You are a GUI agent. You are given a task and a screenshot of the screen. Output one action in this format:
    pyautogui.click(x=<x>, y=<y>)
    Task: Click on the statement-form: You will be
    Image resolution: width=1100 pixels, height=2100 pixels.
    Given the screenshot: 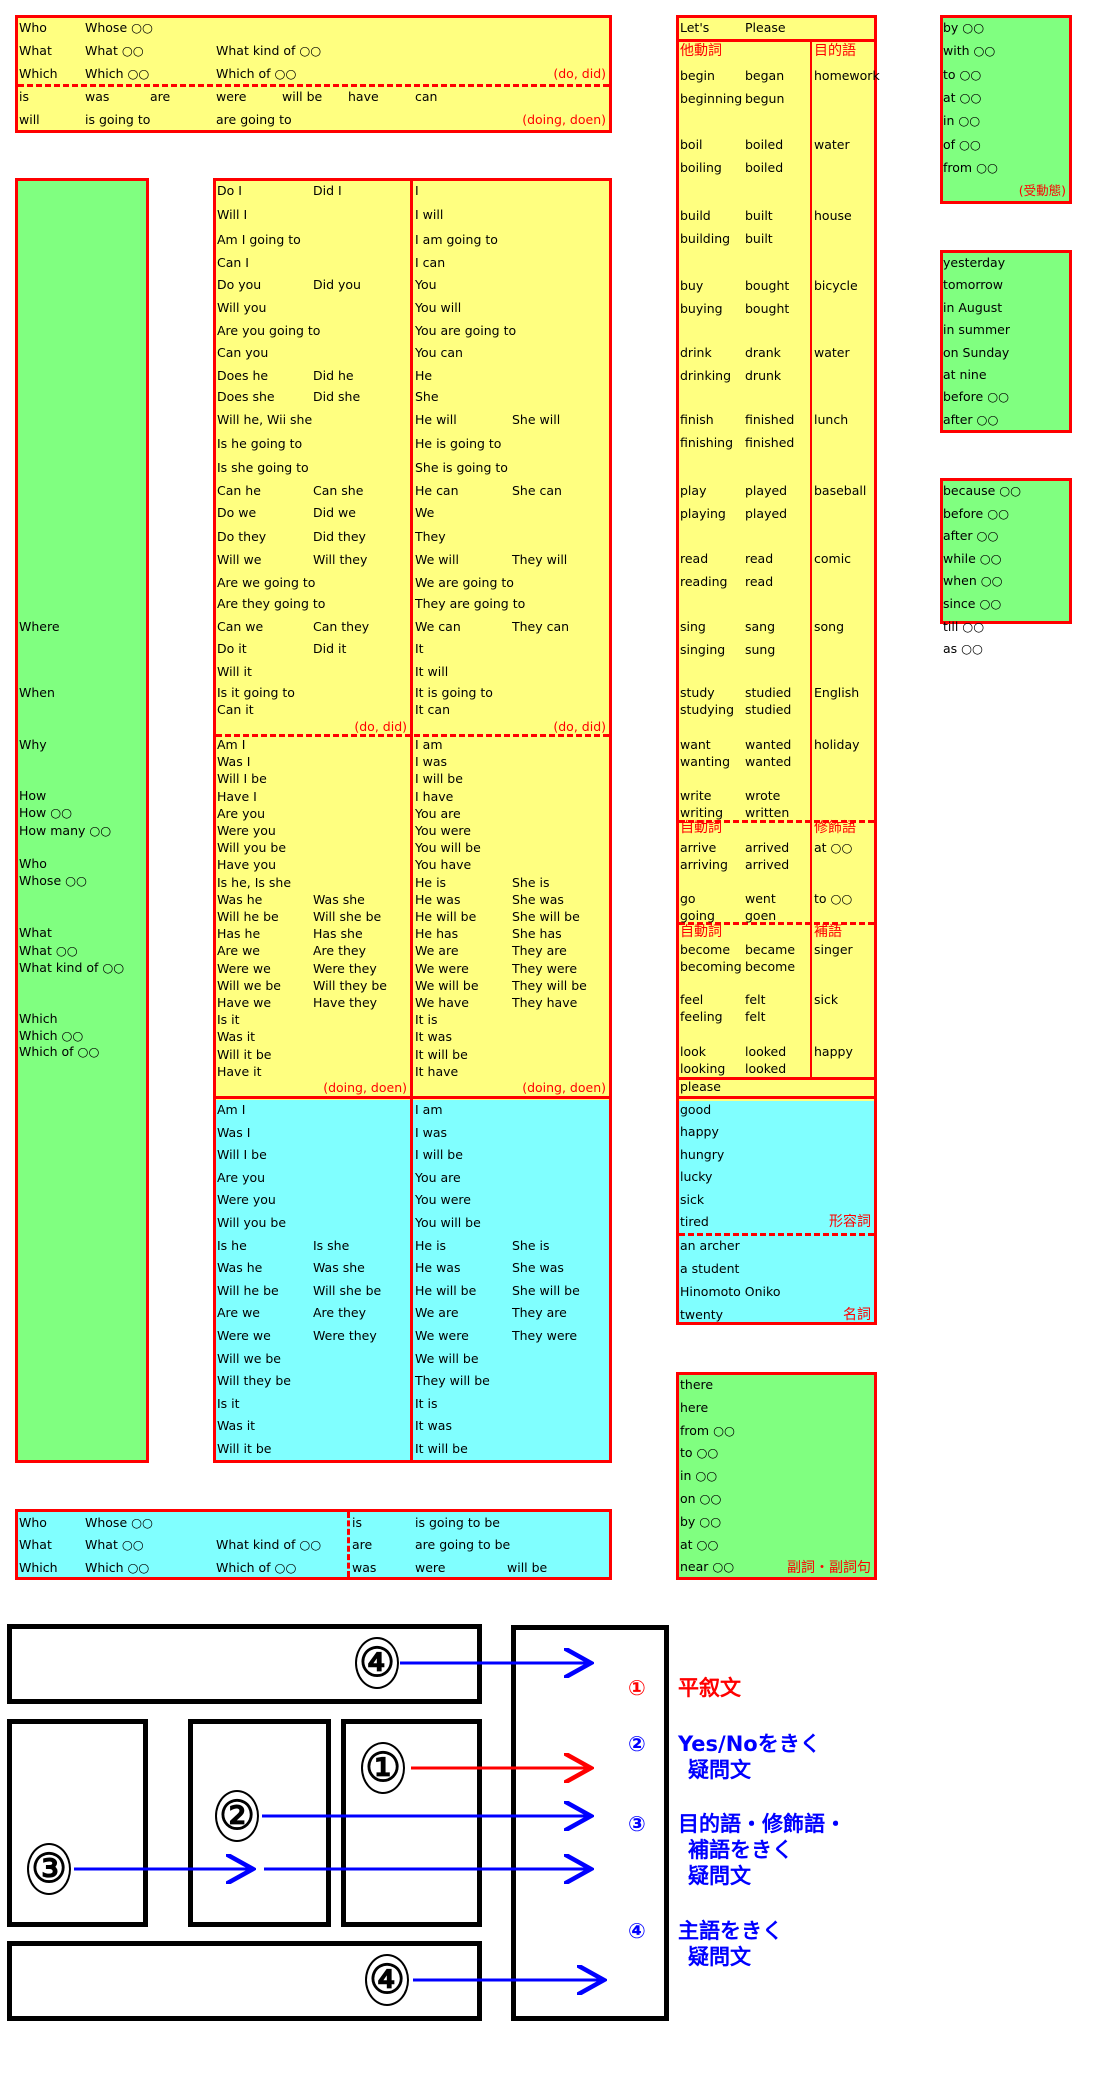 What is the action you would take?
    pyautogui.click(x=448, y=848)
    